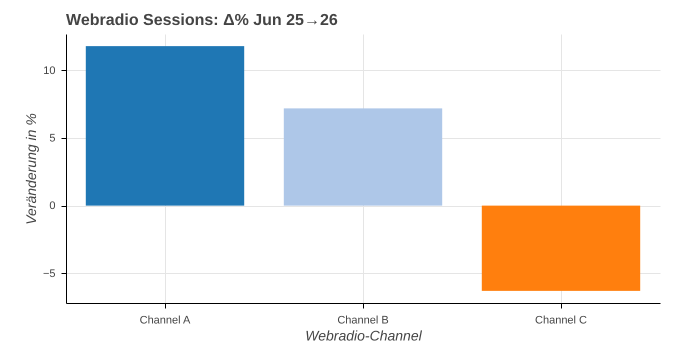 This screenshot has width=681, height=361. I want to click on y-tick-label: 10, so click(49, 70).